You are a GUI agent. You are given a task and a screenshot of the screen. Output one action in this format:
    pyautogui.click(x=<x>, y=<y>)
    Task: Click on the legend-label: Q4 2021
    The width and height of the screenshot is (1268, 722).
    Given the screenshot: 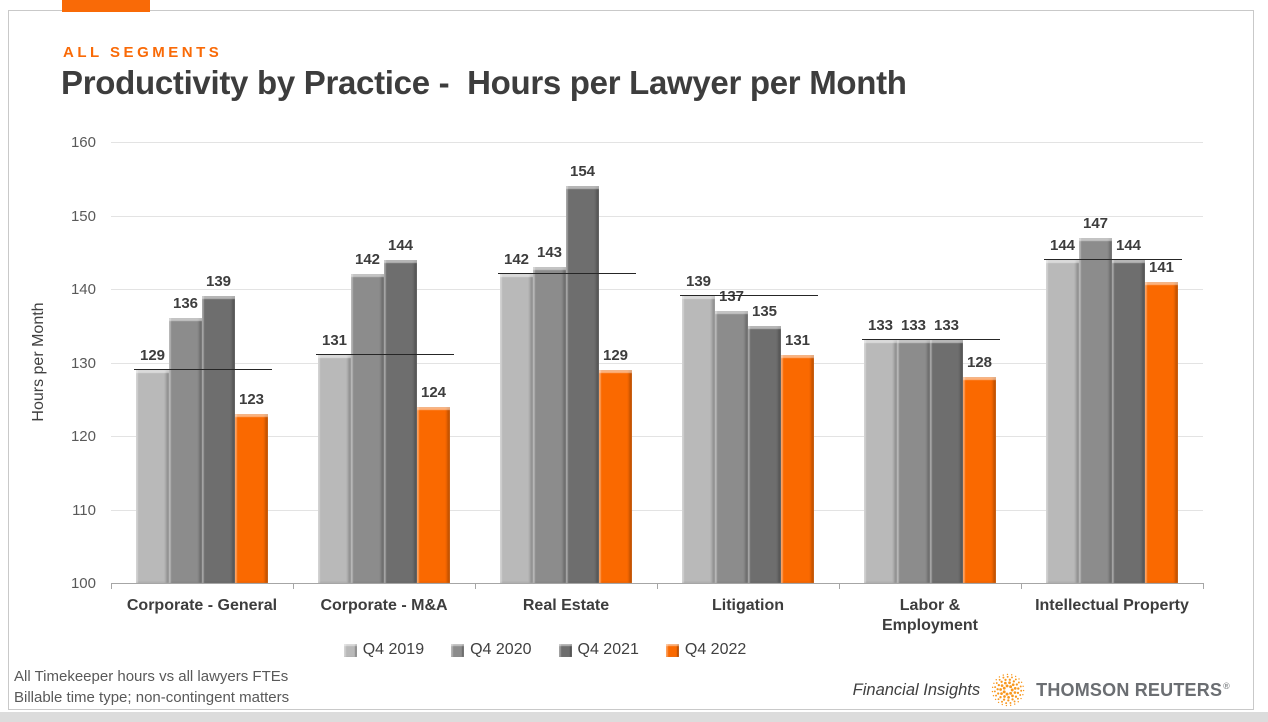 What is the action you would take?
    pyautogui.click(x=608, y=649)
    